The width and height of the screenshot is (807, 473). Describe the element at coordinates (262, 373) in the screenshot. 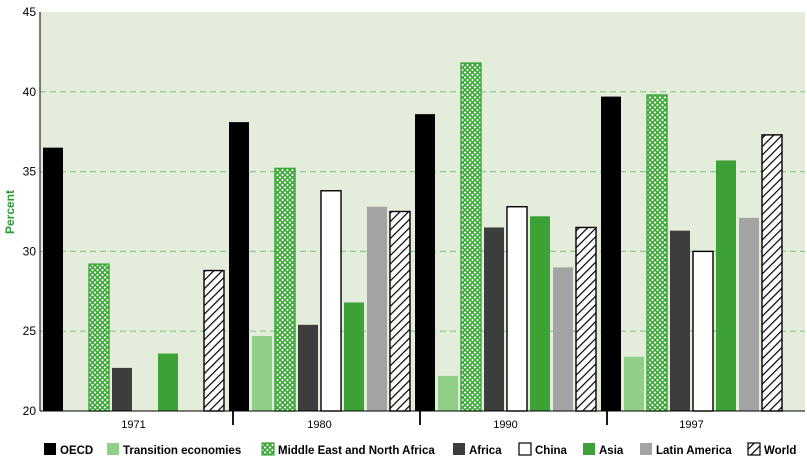

I see `bar-transition-economies-1980` at that location.